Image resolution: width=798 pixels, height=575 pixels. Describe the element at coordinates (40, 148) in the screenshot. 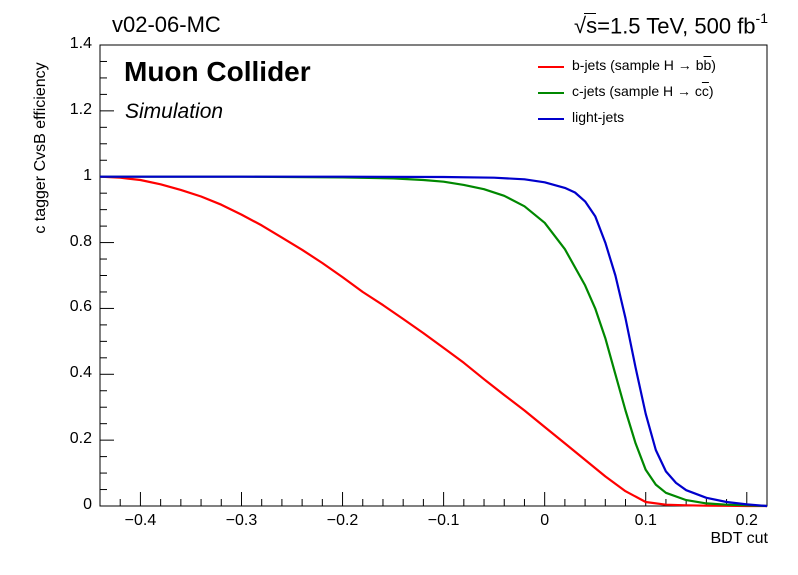

I see `y-axis-label: c tagger CvsB efficiency` at that location.